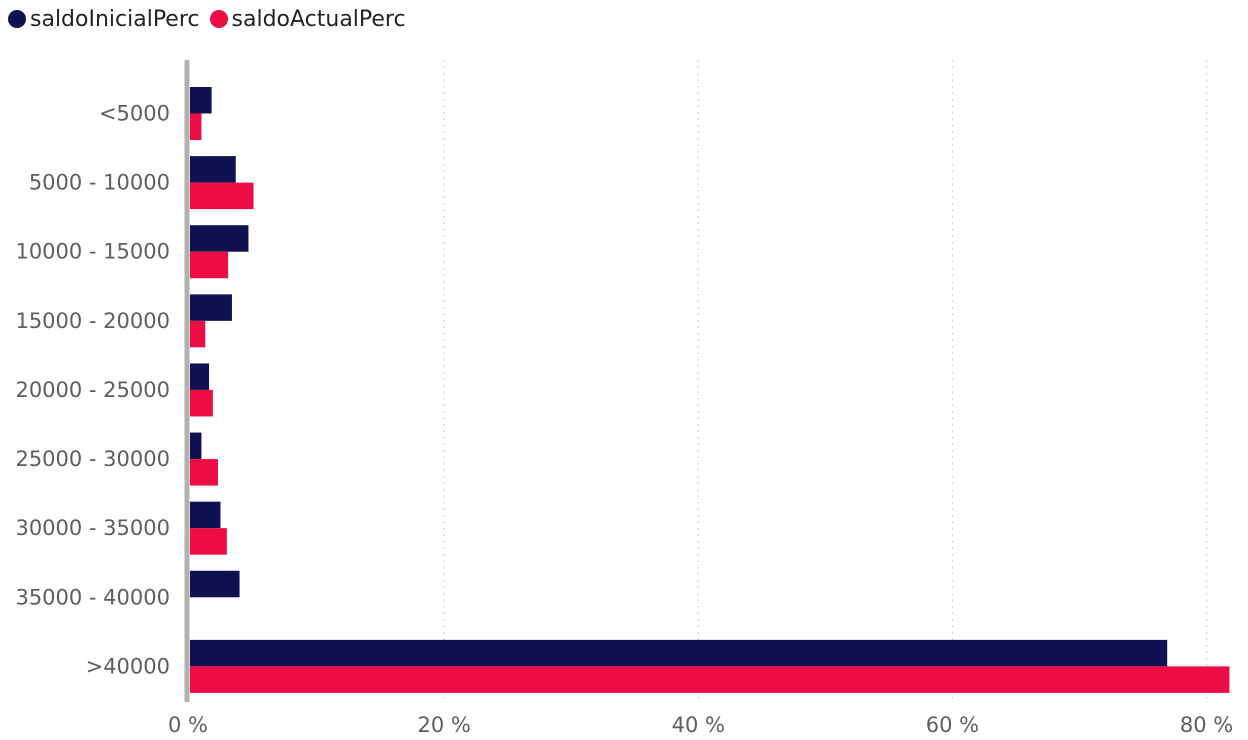  What do you see at coordinates (698, 725) in the screenshot?
I see `x-tick-label-40: 40 %` at bounding box center [698, 725].